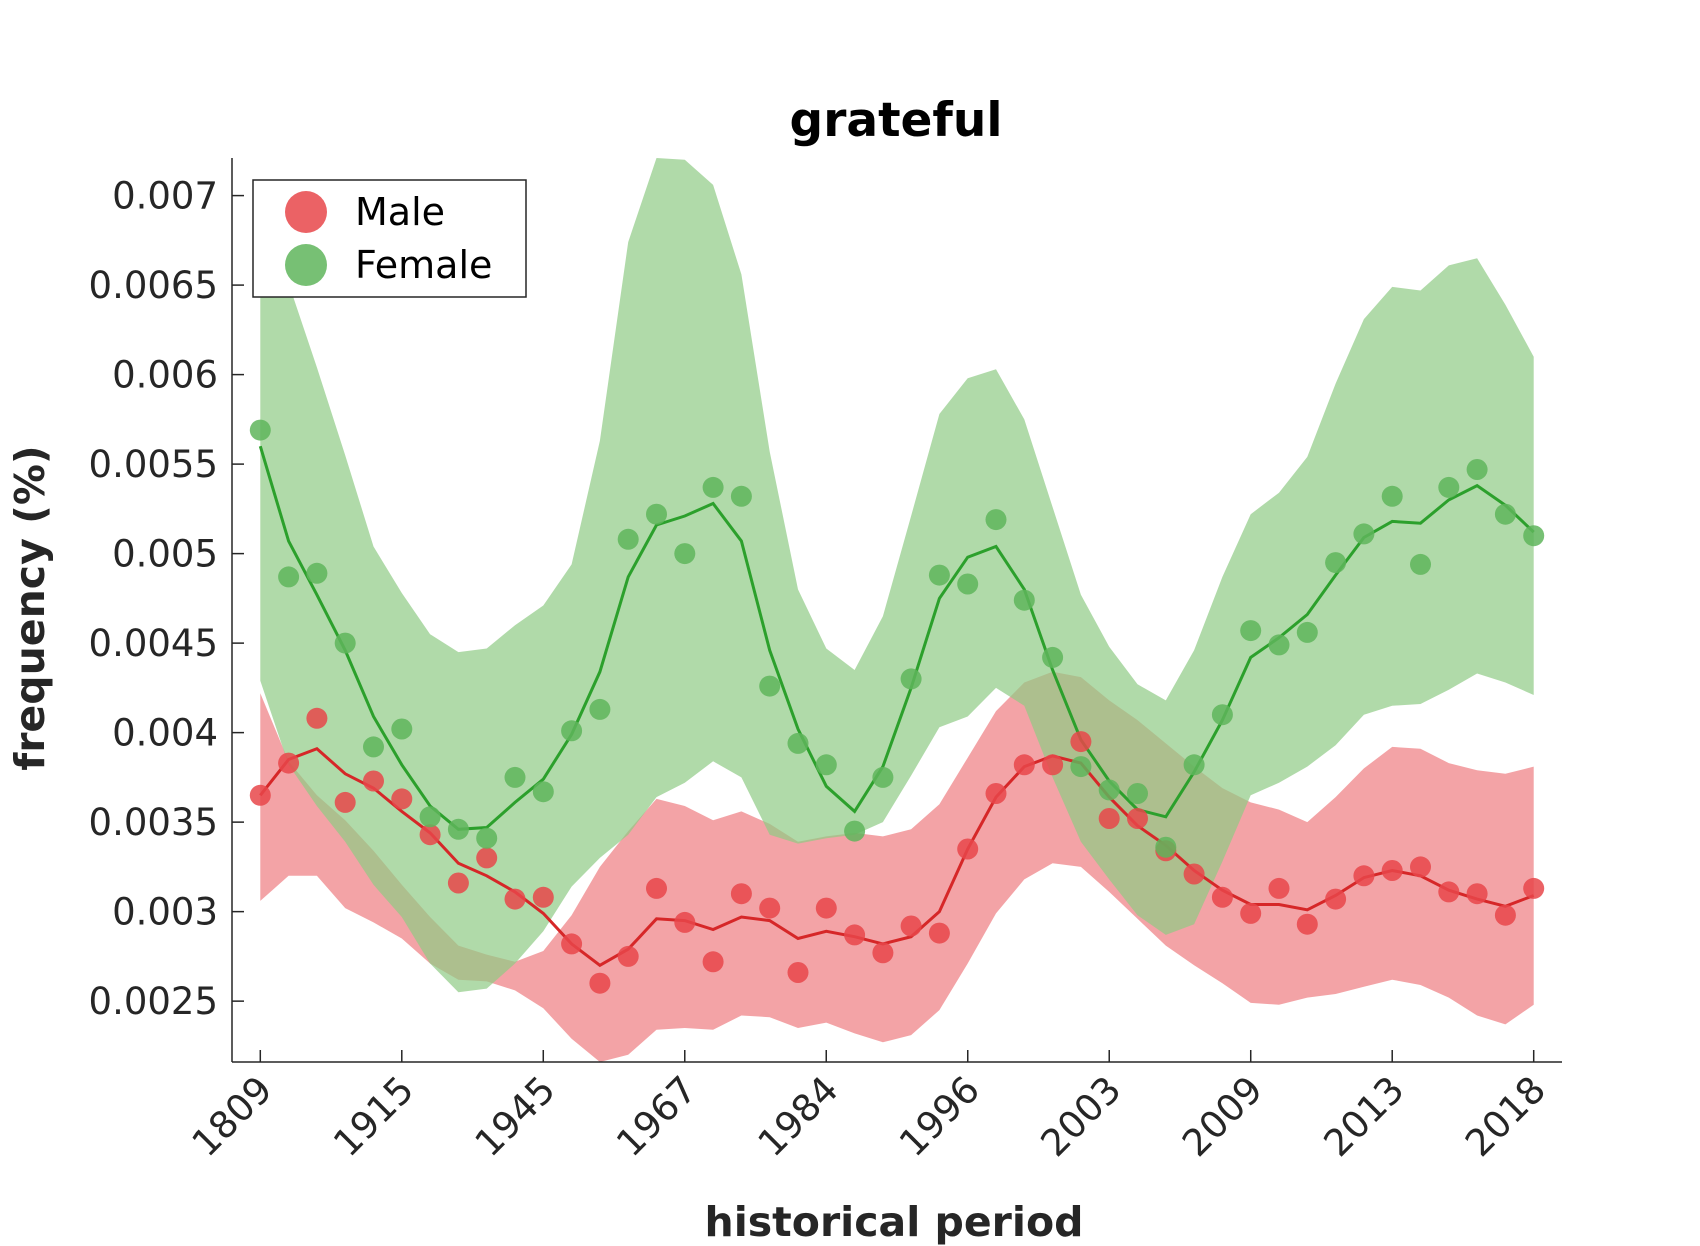 Image resolution: width=1700 pixels, height=1246 pixels. What do you see at coordinates (798, 1116) in the screenshot?
I see `x-tick-label: 1984` at bounding box center [798, 1116].